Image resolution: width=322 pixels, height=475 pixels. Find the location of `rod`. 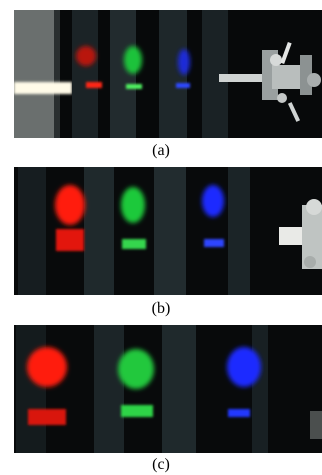

rod is located at coordinates (244, 78).